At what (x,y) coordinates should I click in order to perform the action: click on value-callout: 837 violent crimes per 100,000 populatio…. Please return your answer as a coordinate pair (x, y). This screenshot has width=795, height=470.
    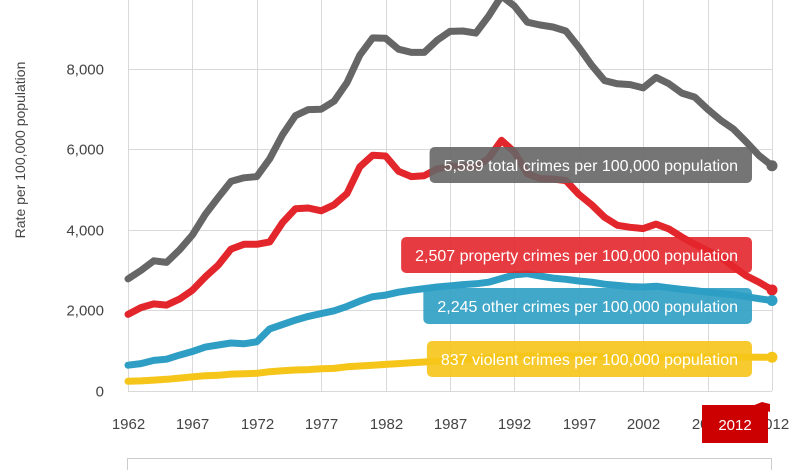
    Looking at the image, I should click on (589, 359).